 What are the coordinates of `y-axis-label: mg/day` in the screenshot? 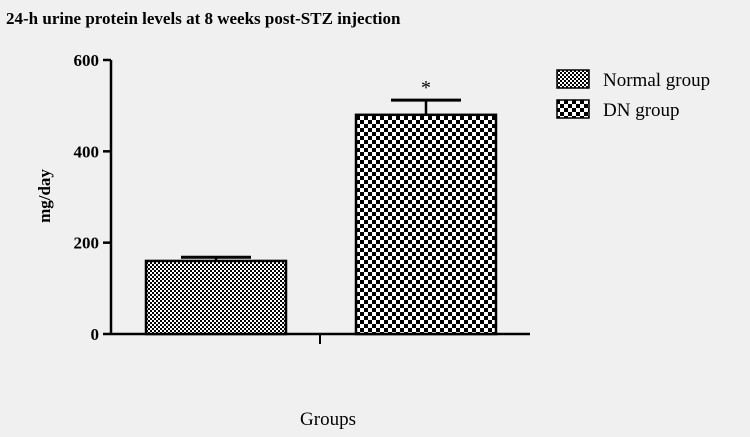 It's located at (44, 196).